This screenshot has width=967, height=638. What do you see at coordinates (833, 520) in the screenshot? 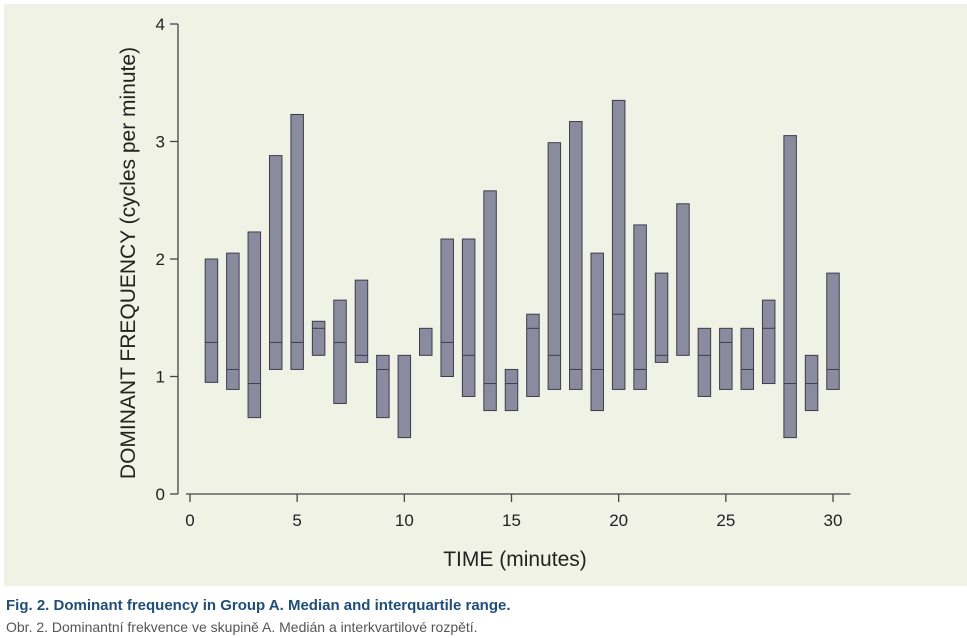
I see `x-tick-label: 30` at bounding box center [833, 520].